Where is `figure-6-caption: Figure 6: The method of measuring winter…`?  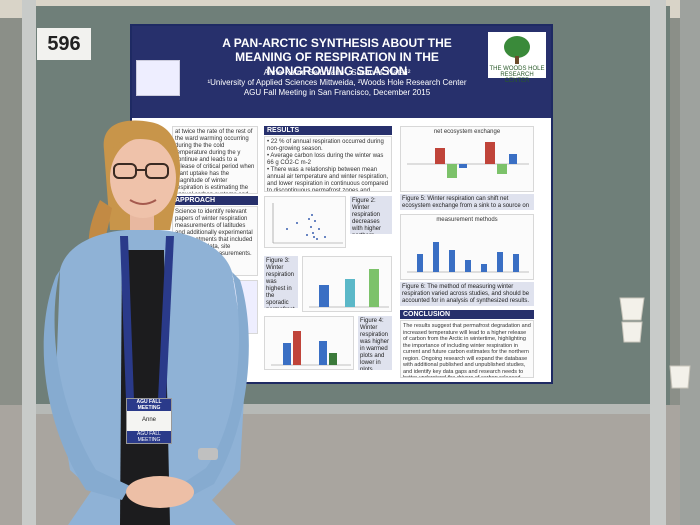 figure-6-caption: Figure 6: The method of measuring winter… is located at coordinates (467, 294).